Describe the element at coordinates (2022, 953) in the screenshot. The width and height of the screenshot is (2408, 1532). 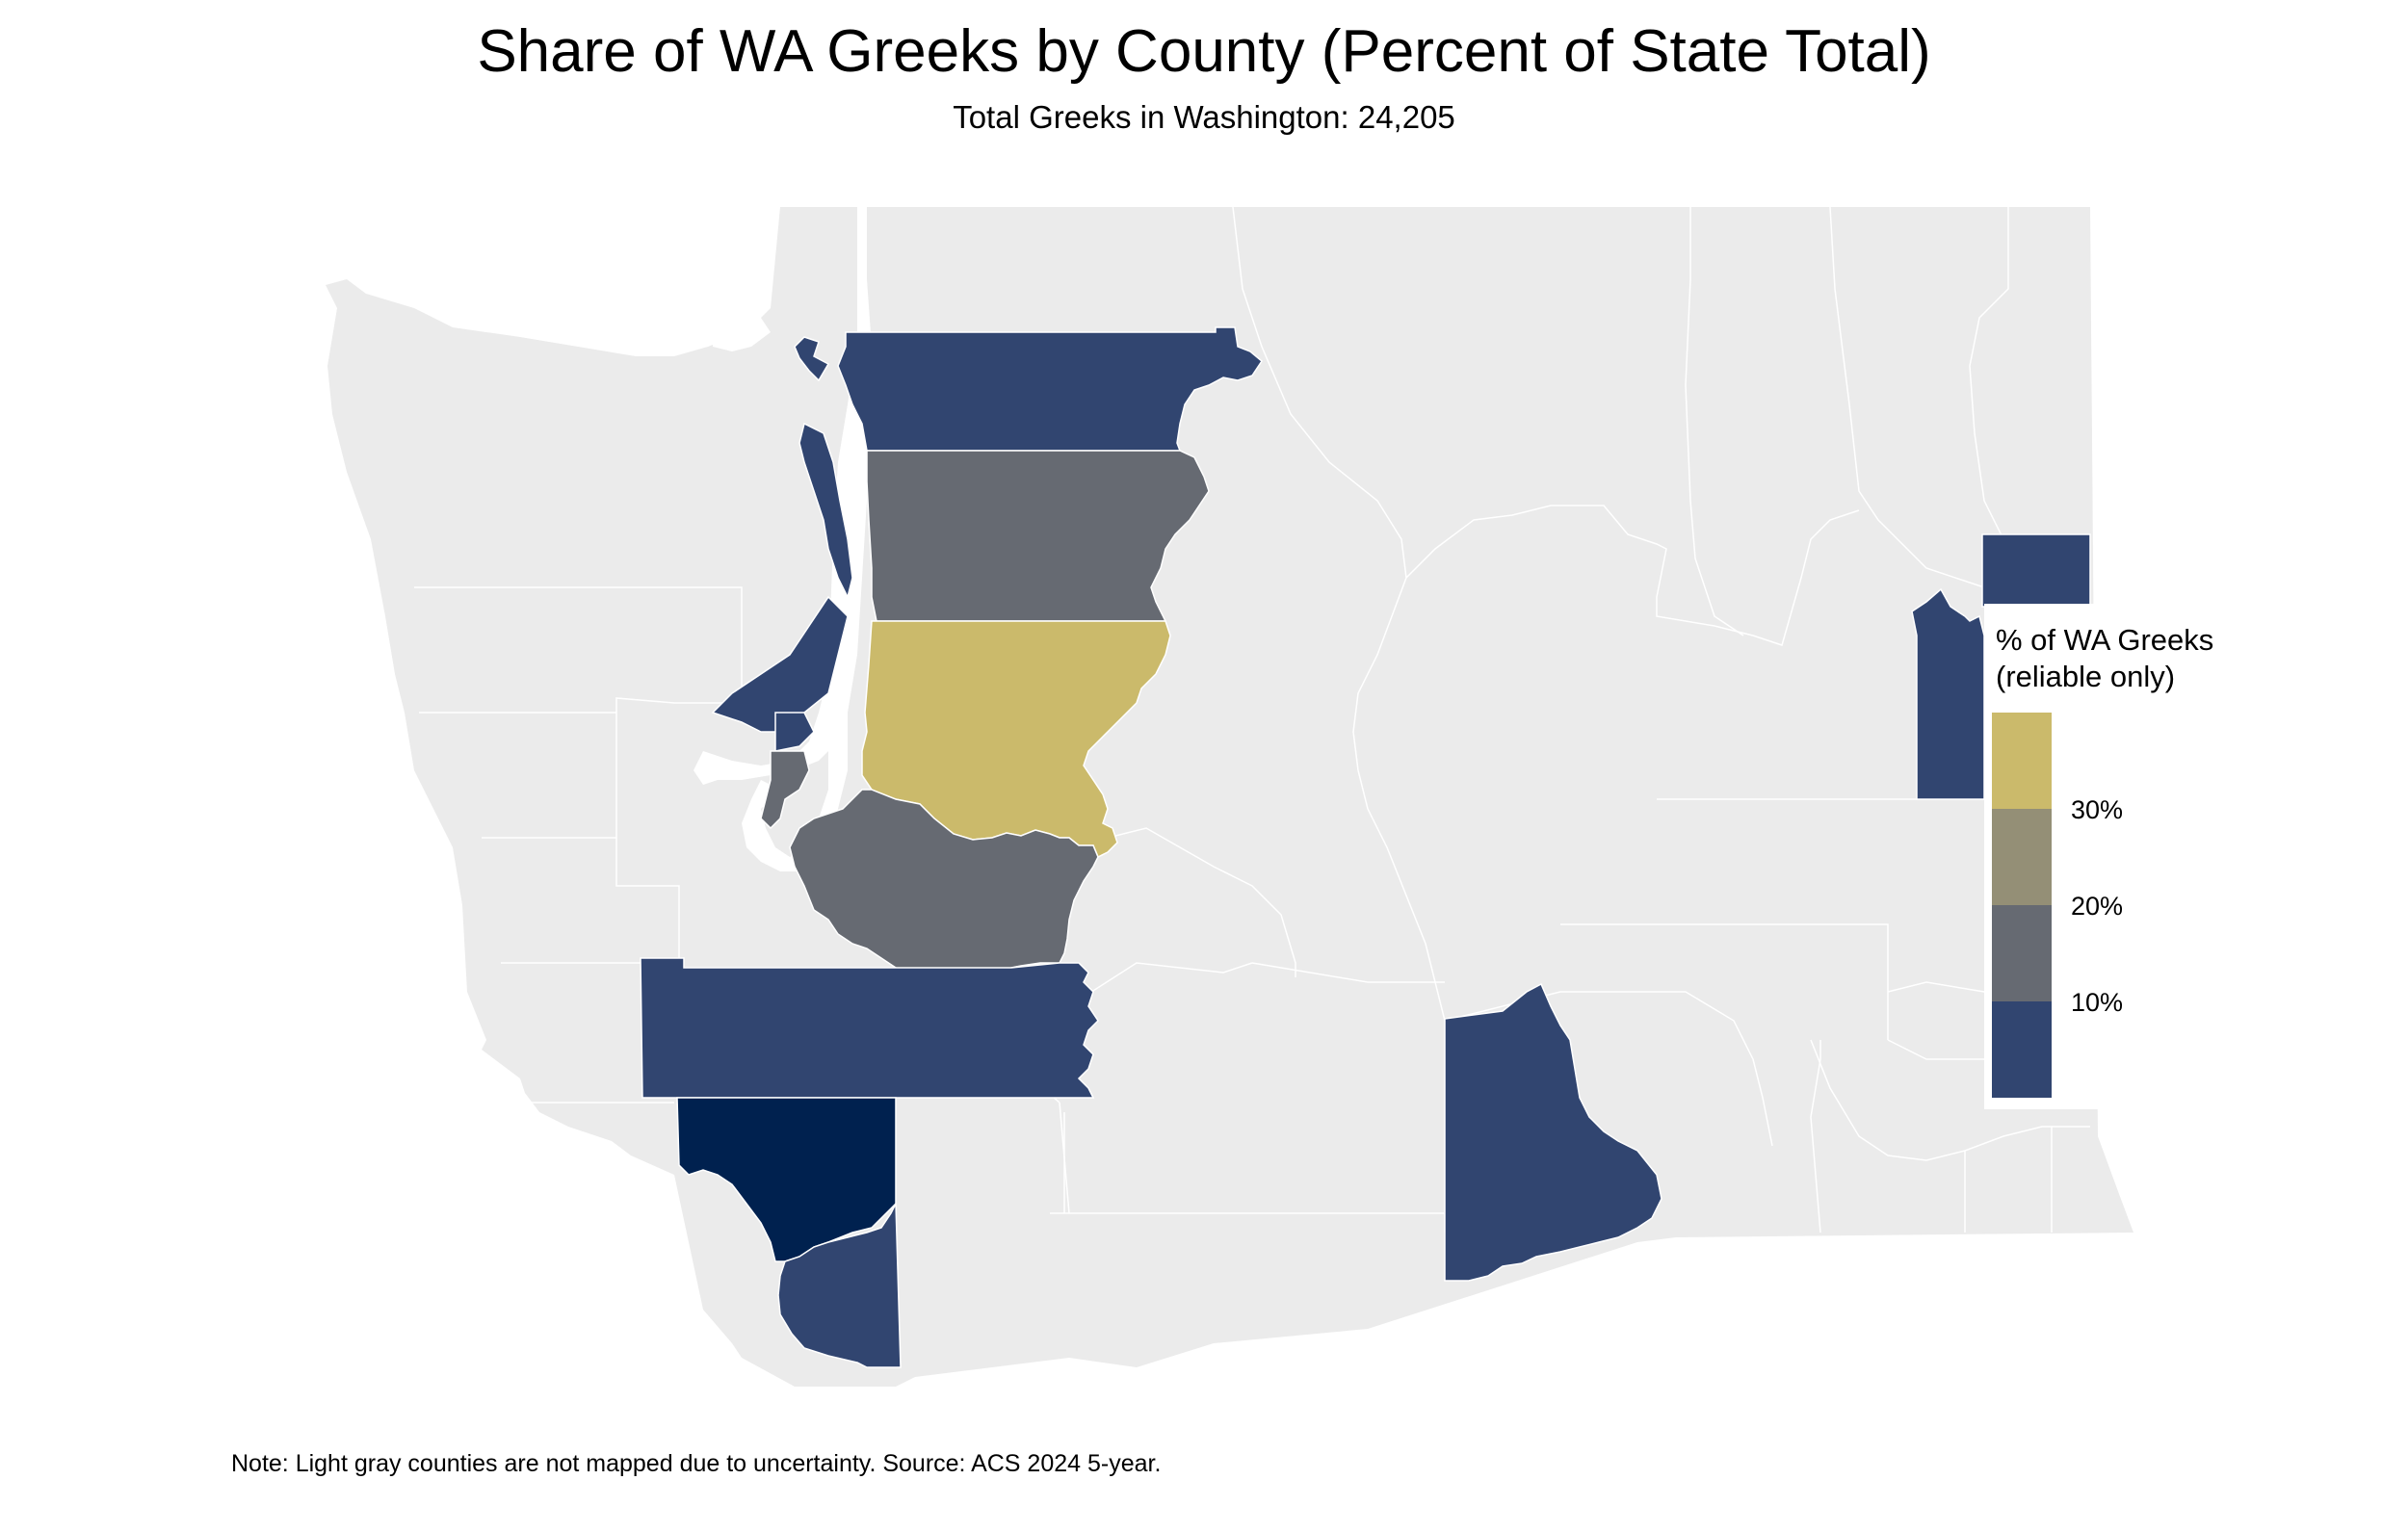
I see `legend-swatch-mid` at that location.